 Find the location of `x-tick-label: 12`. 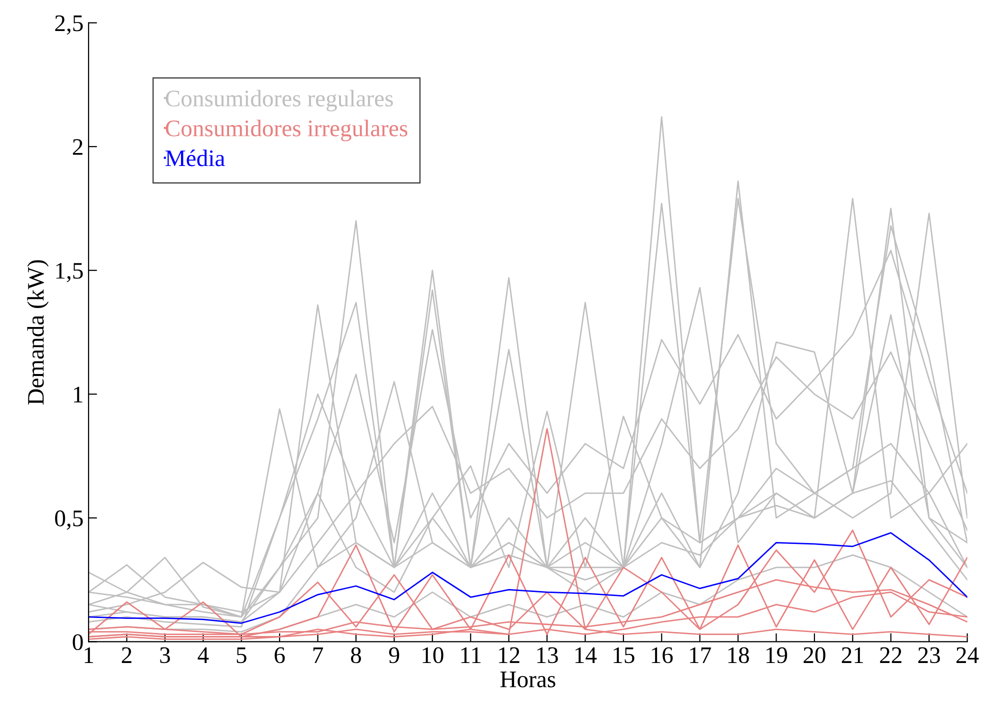

x-tick-label: 12 is located at coordinates (509, 655).